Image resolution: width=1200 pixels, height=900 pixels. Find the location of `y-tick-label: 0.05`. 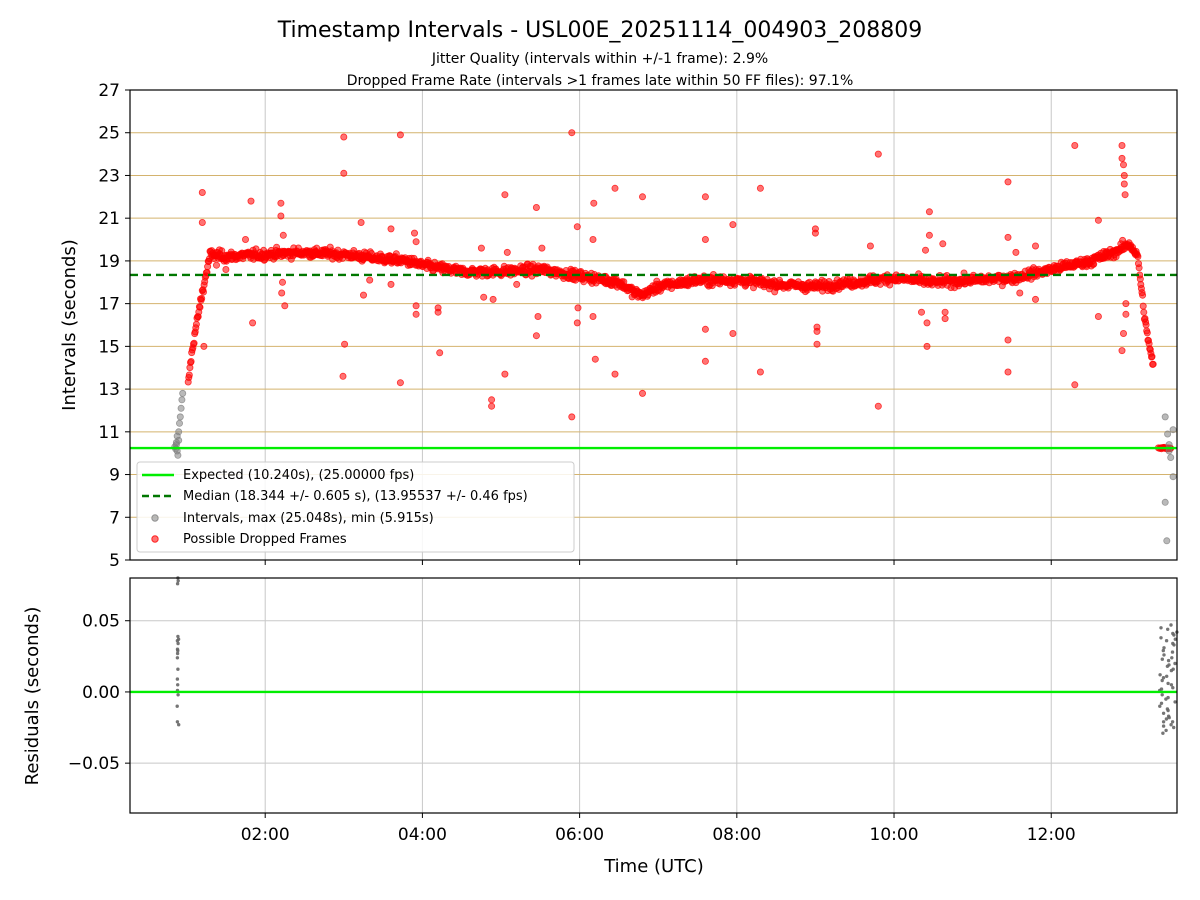

y-tick-label: 0.05 is located at coordinates (101, 622).